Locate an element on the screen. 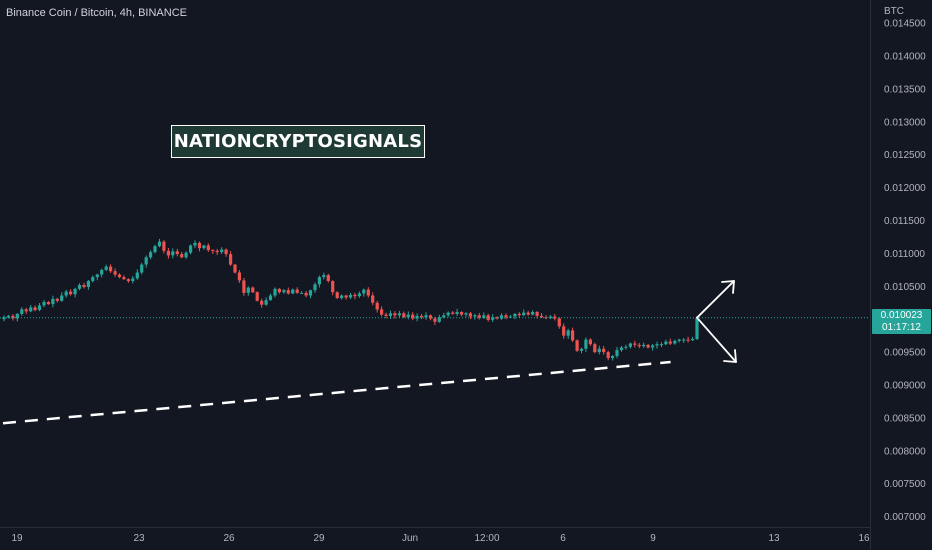  projection-arrows is located at coordinates (716, 321).